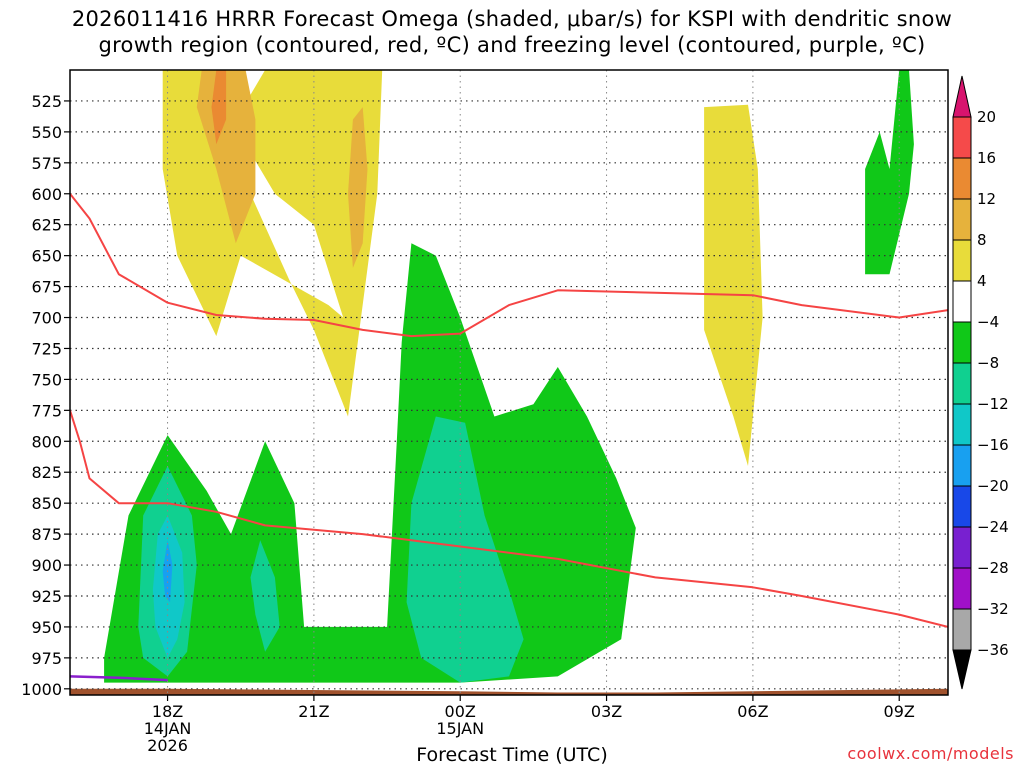 The image size is (1024, 768). Describe the element at coordinates (46, 627) in the screenshot. I see `y-tick-label-950: 950` at that location.